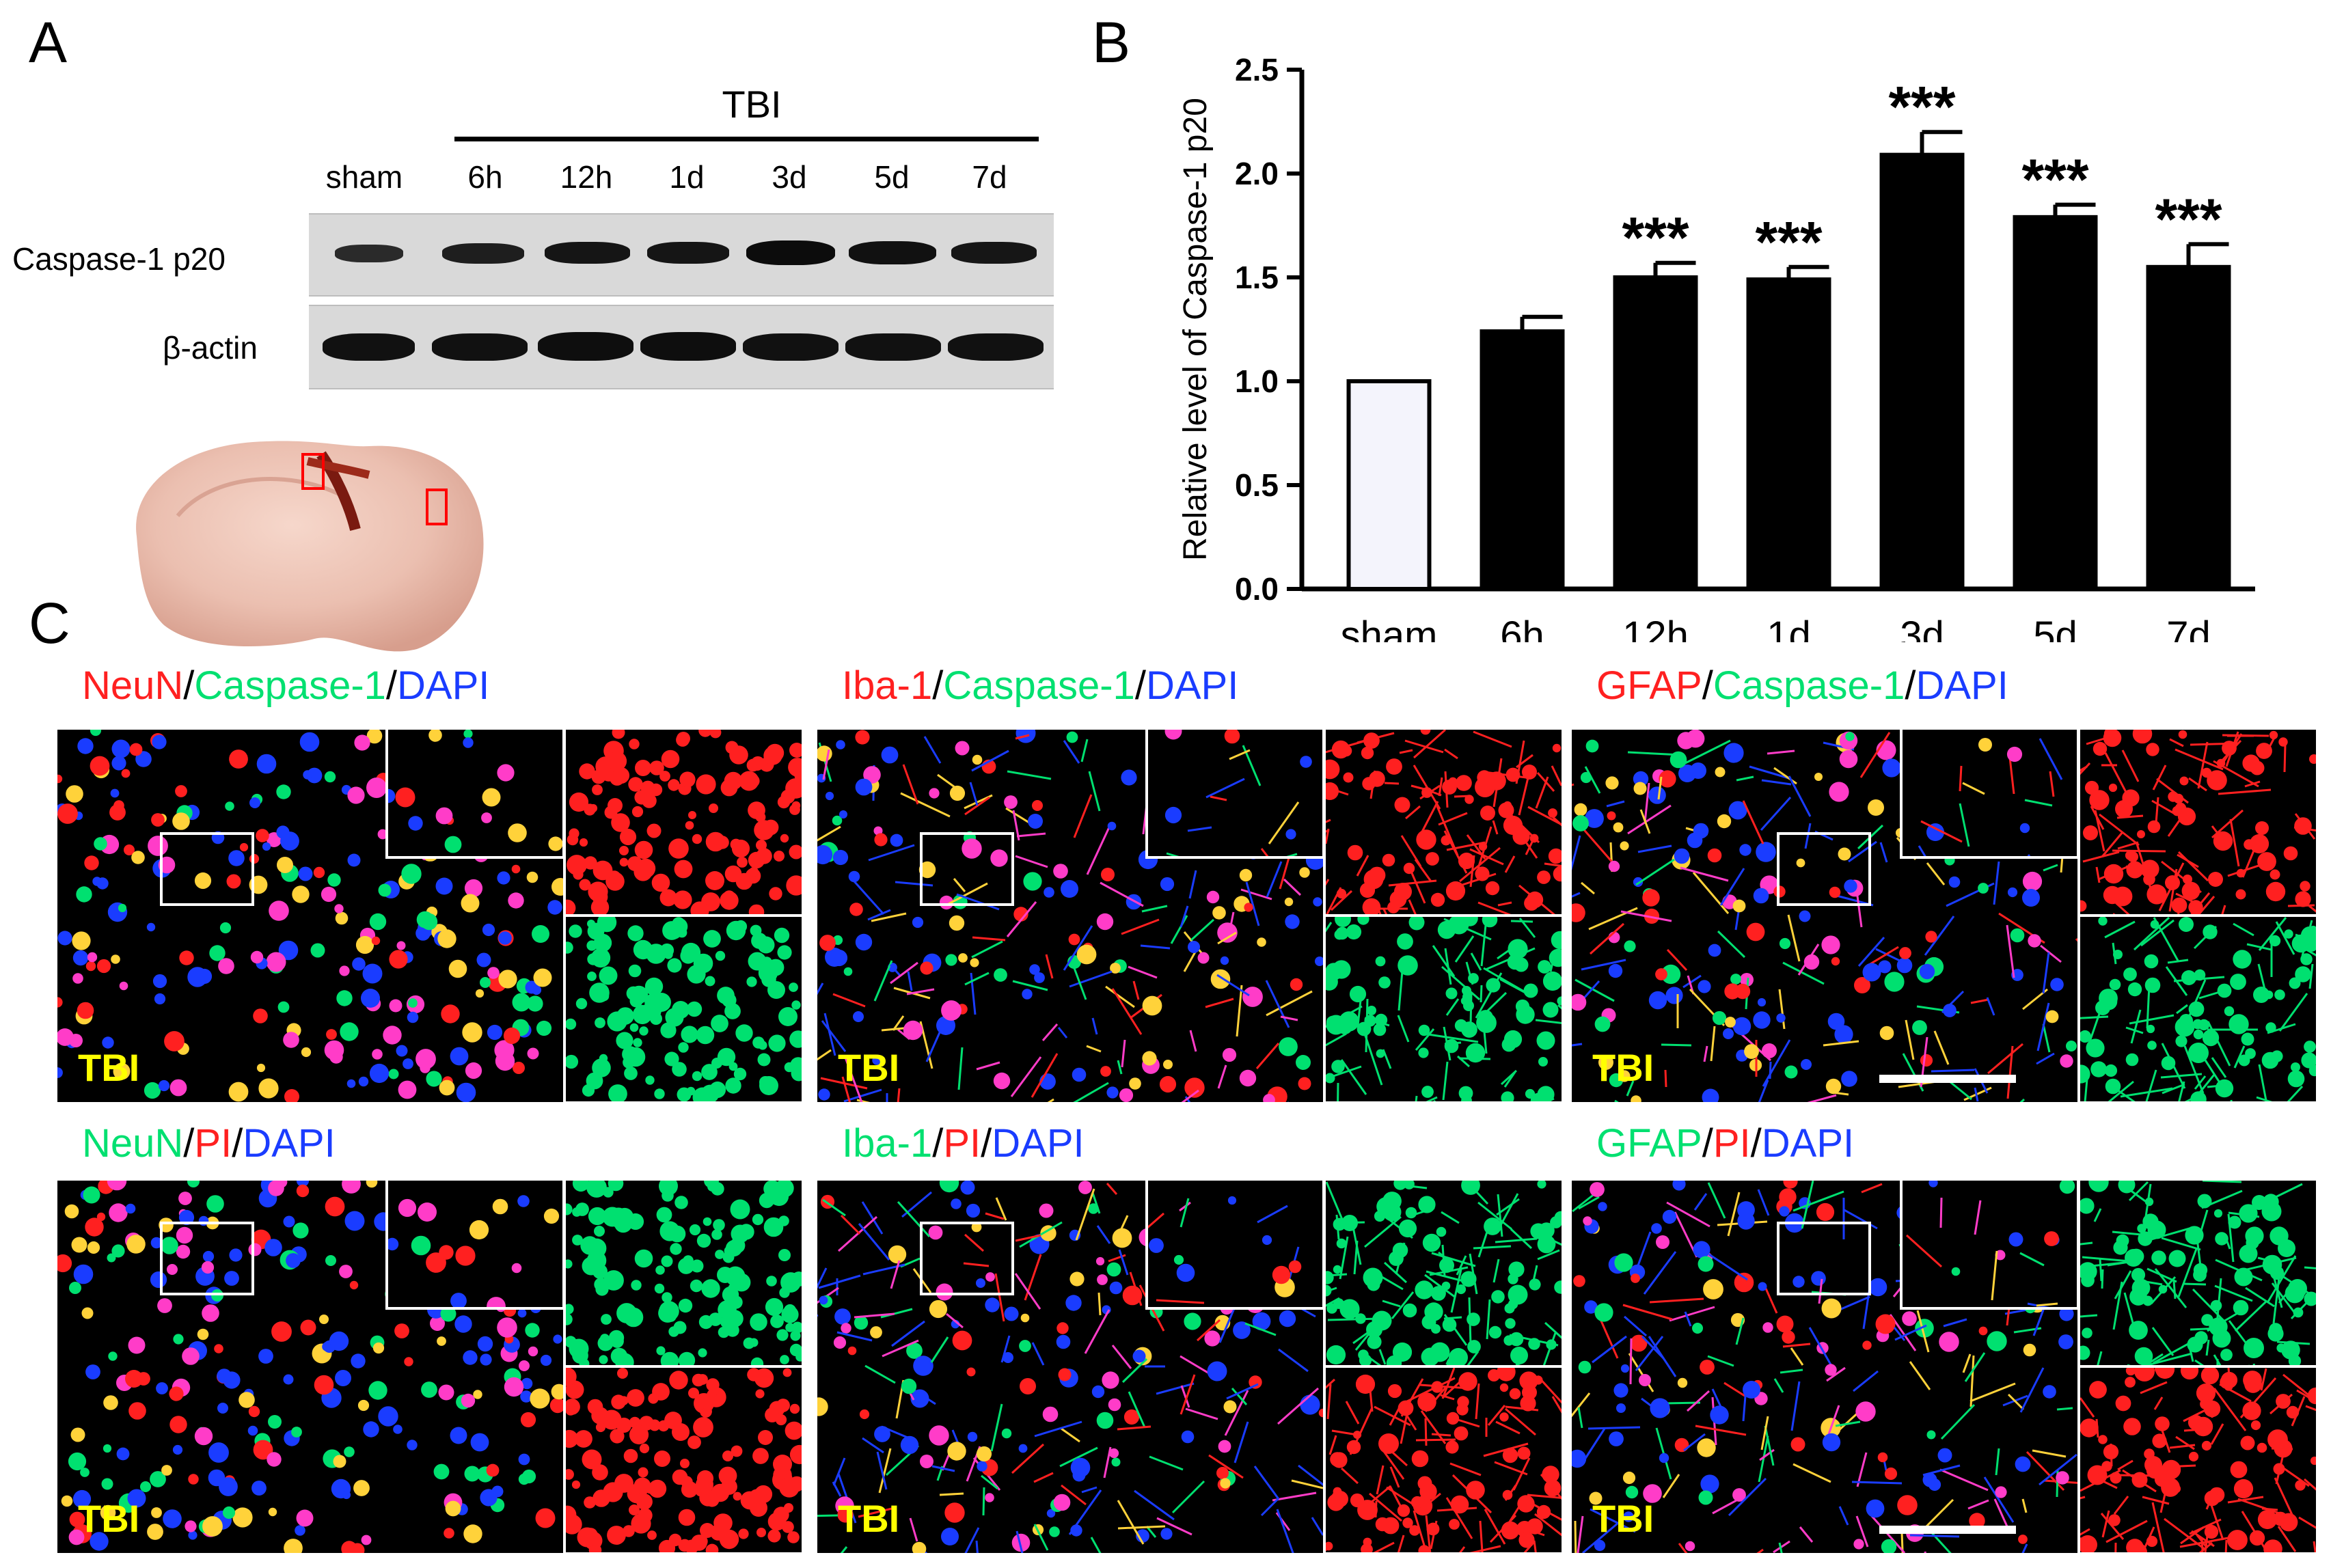 This screenshot has height=1568, width=2331. Describe the element at coordinates (1257, 485) in the screenshot. I see `y-tick-label: 0.5` at that location.